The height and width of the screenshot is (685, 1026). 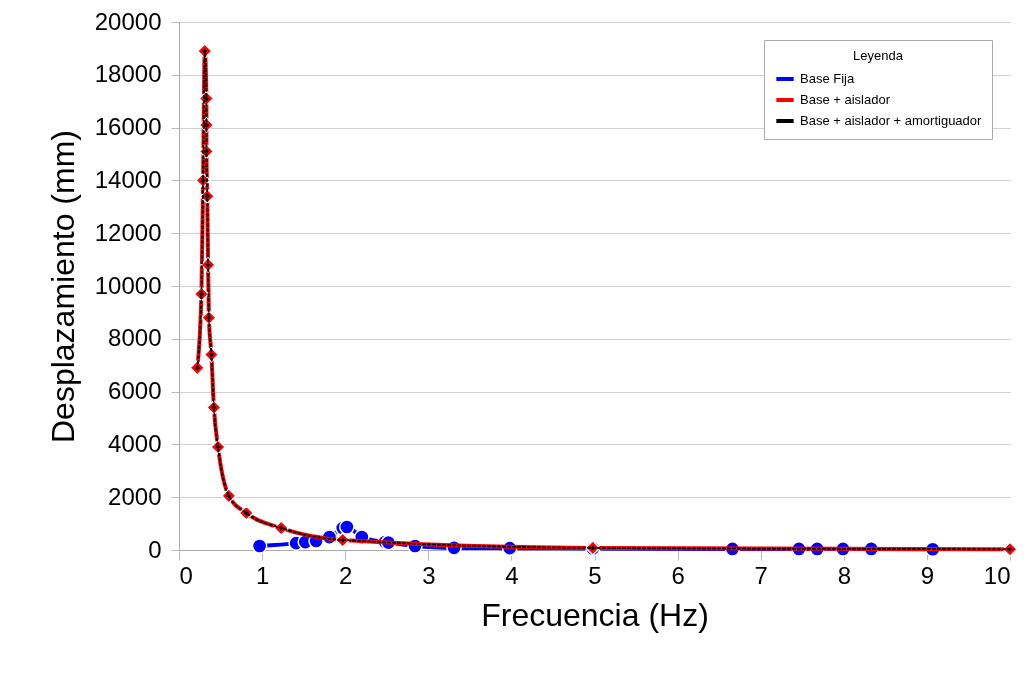 What do you see at coordinates (827, 78) in the screenshot?
I see `legend-label: Base Fija` at bounding box center [827, 78].